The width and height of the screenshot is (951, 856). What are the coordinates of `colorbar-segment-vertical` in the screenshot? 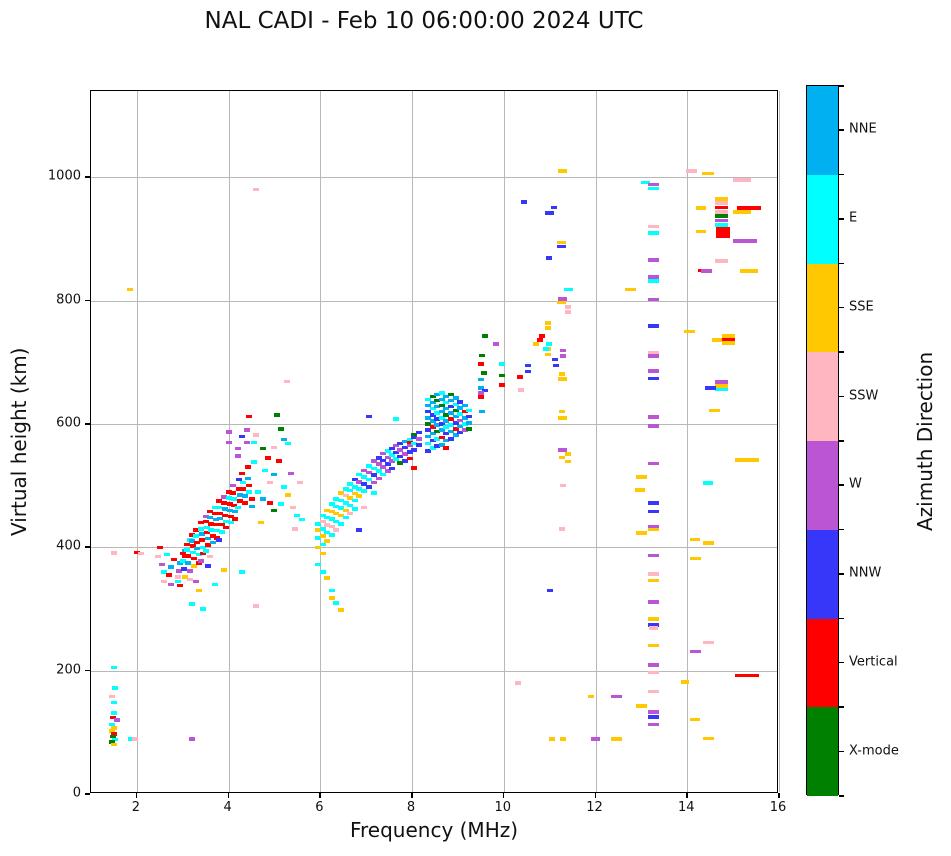 It's located at (822, 663).